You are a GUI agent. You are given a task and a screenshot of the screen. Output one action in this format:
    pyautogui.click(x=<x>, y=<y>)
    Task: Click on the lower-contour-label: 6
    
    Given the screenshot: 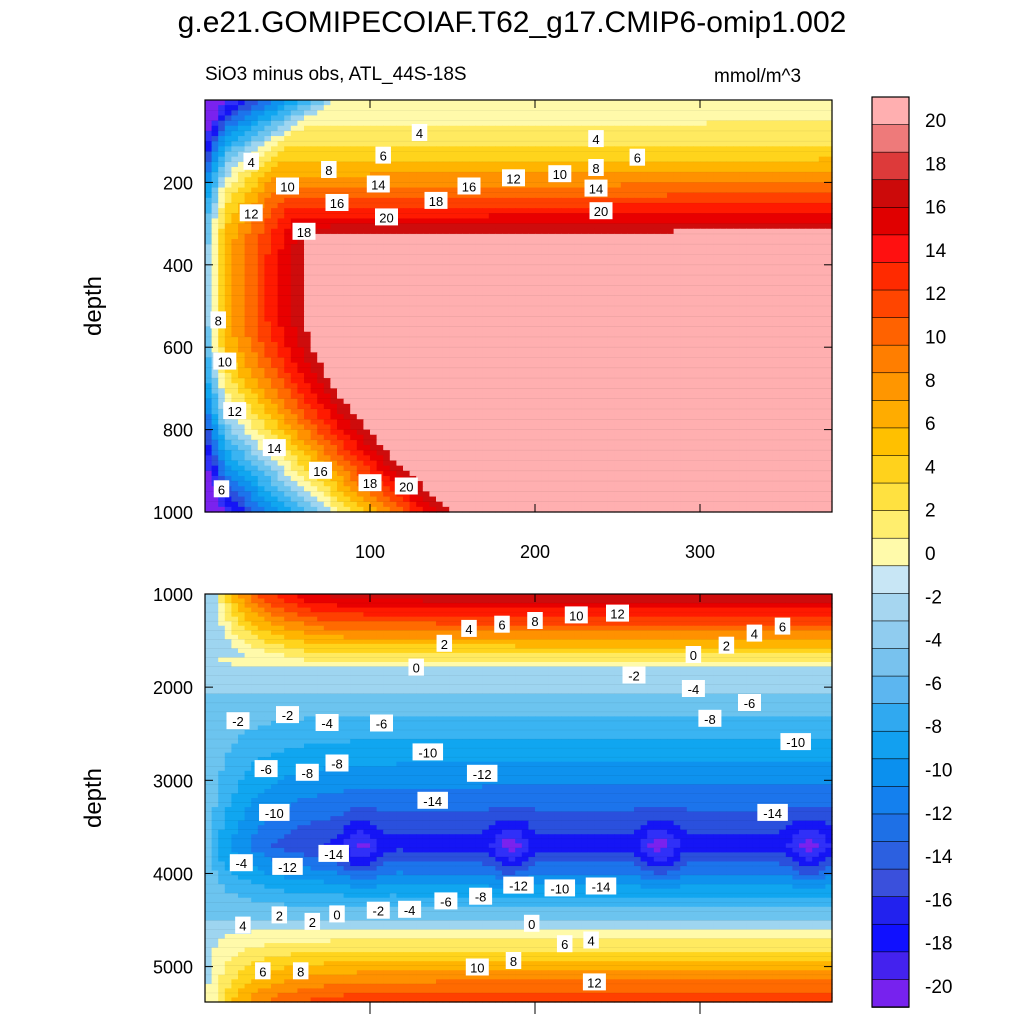 What is the action you would take?
    pyautogui.click(x=502, y=624)
    